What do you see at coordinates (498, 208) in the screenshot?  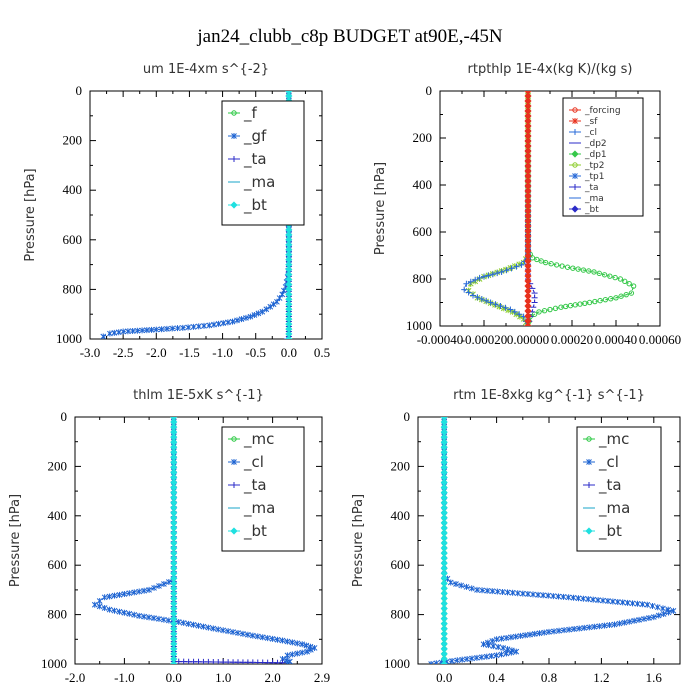 I see `series-line-tp2` at bounding box center [498, 208].